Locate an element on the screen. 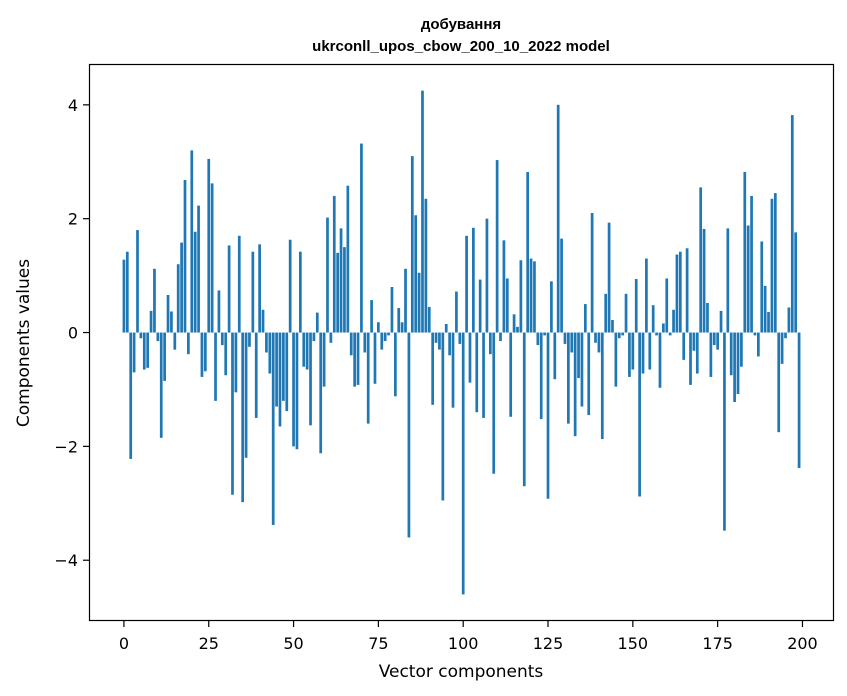  y-tick-label: 0 is located at coordinates (73, 333).